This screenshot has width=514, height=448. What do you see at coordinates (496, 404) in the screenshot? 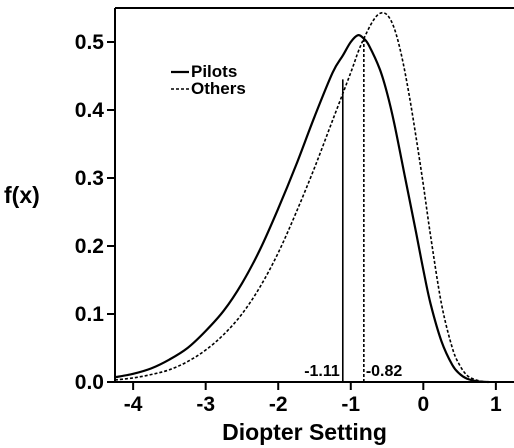
I see `x-tick-label: 1` at bounding box center [496, 404].